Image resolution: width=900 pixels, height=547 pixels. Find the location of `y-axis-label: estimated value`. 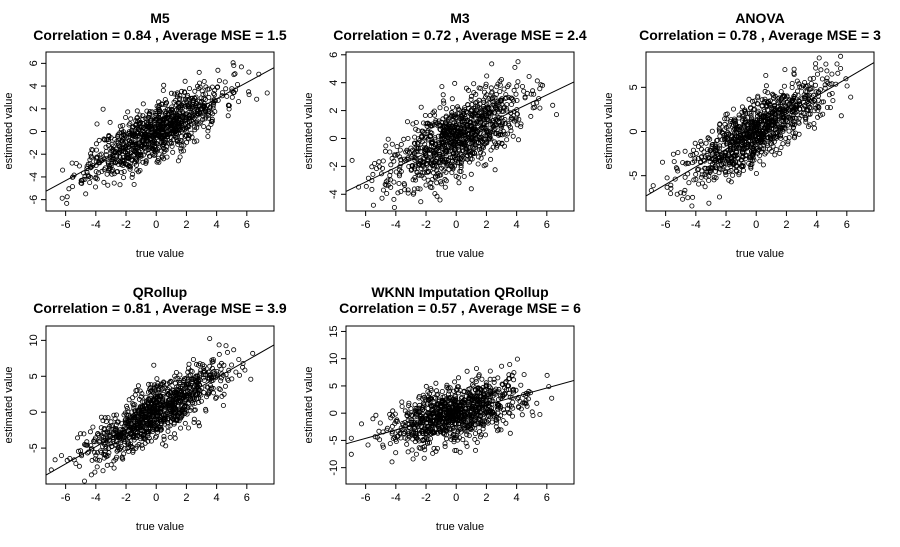

y-axis-label: estimated value is located at coordinates (609, 130).